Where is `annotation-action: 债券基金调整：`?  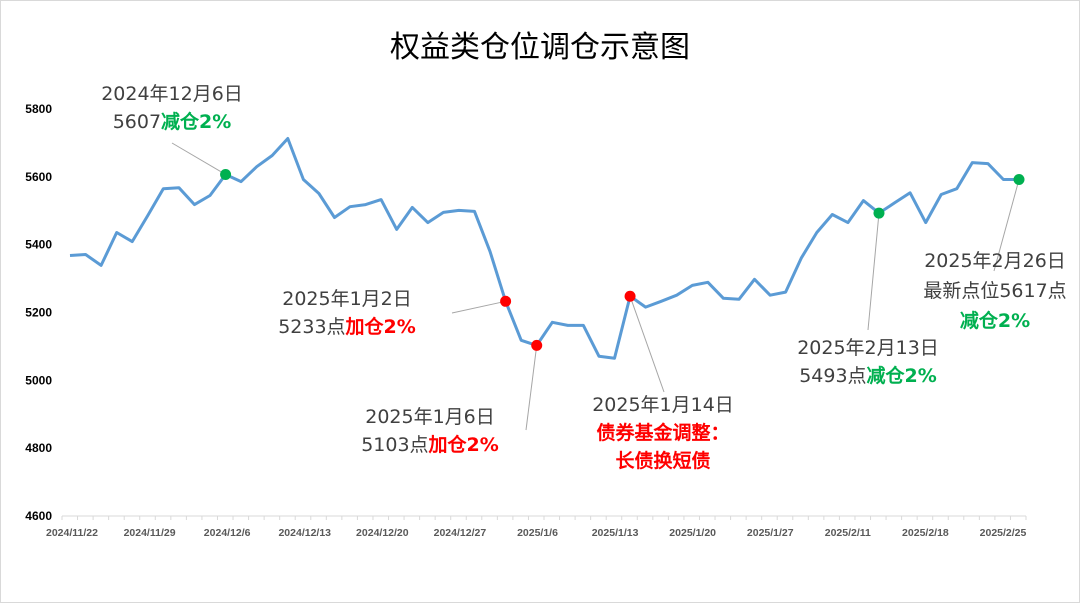 annotation-action: 债券基金调整： is located at coordinates (663, 433).